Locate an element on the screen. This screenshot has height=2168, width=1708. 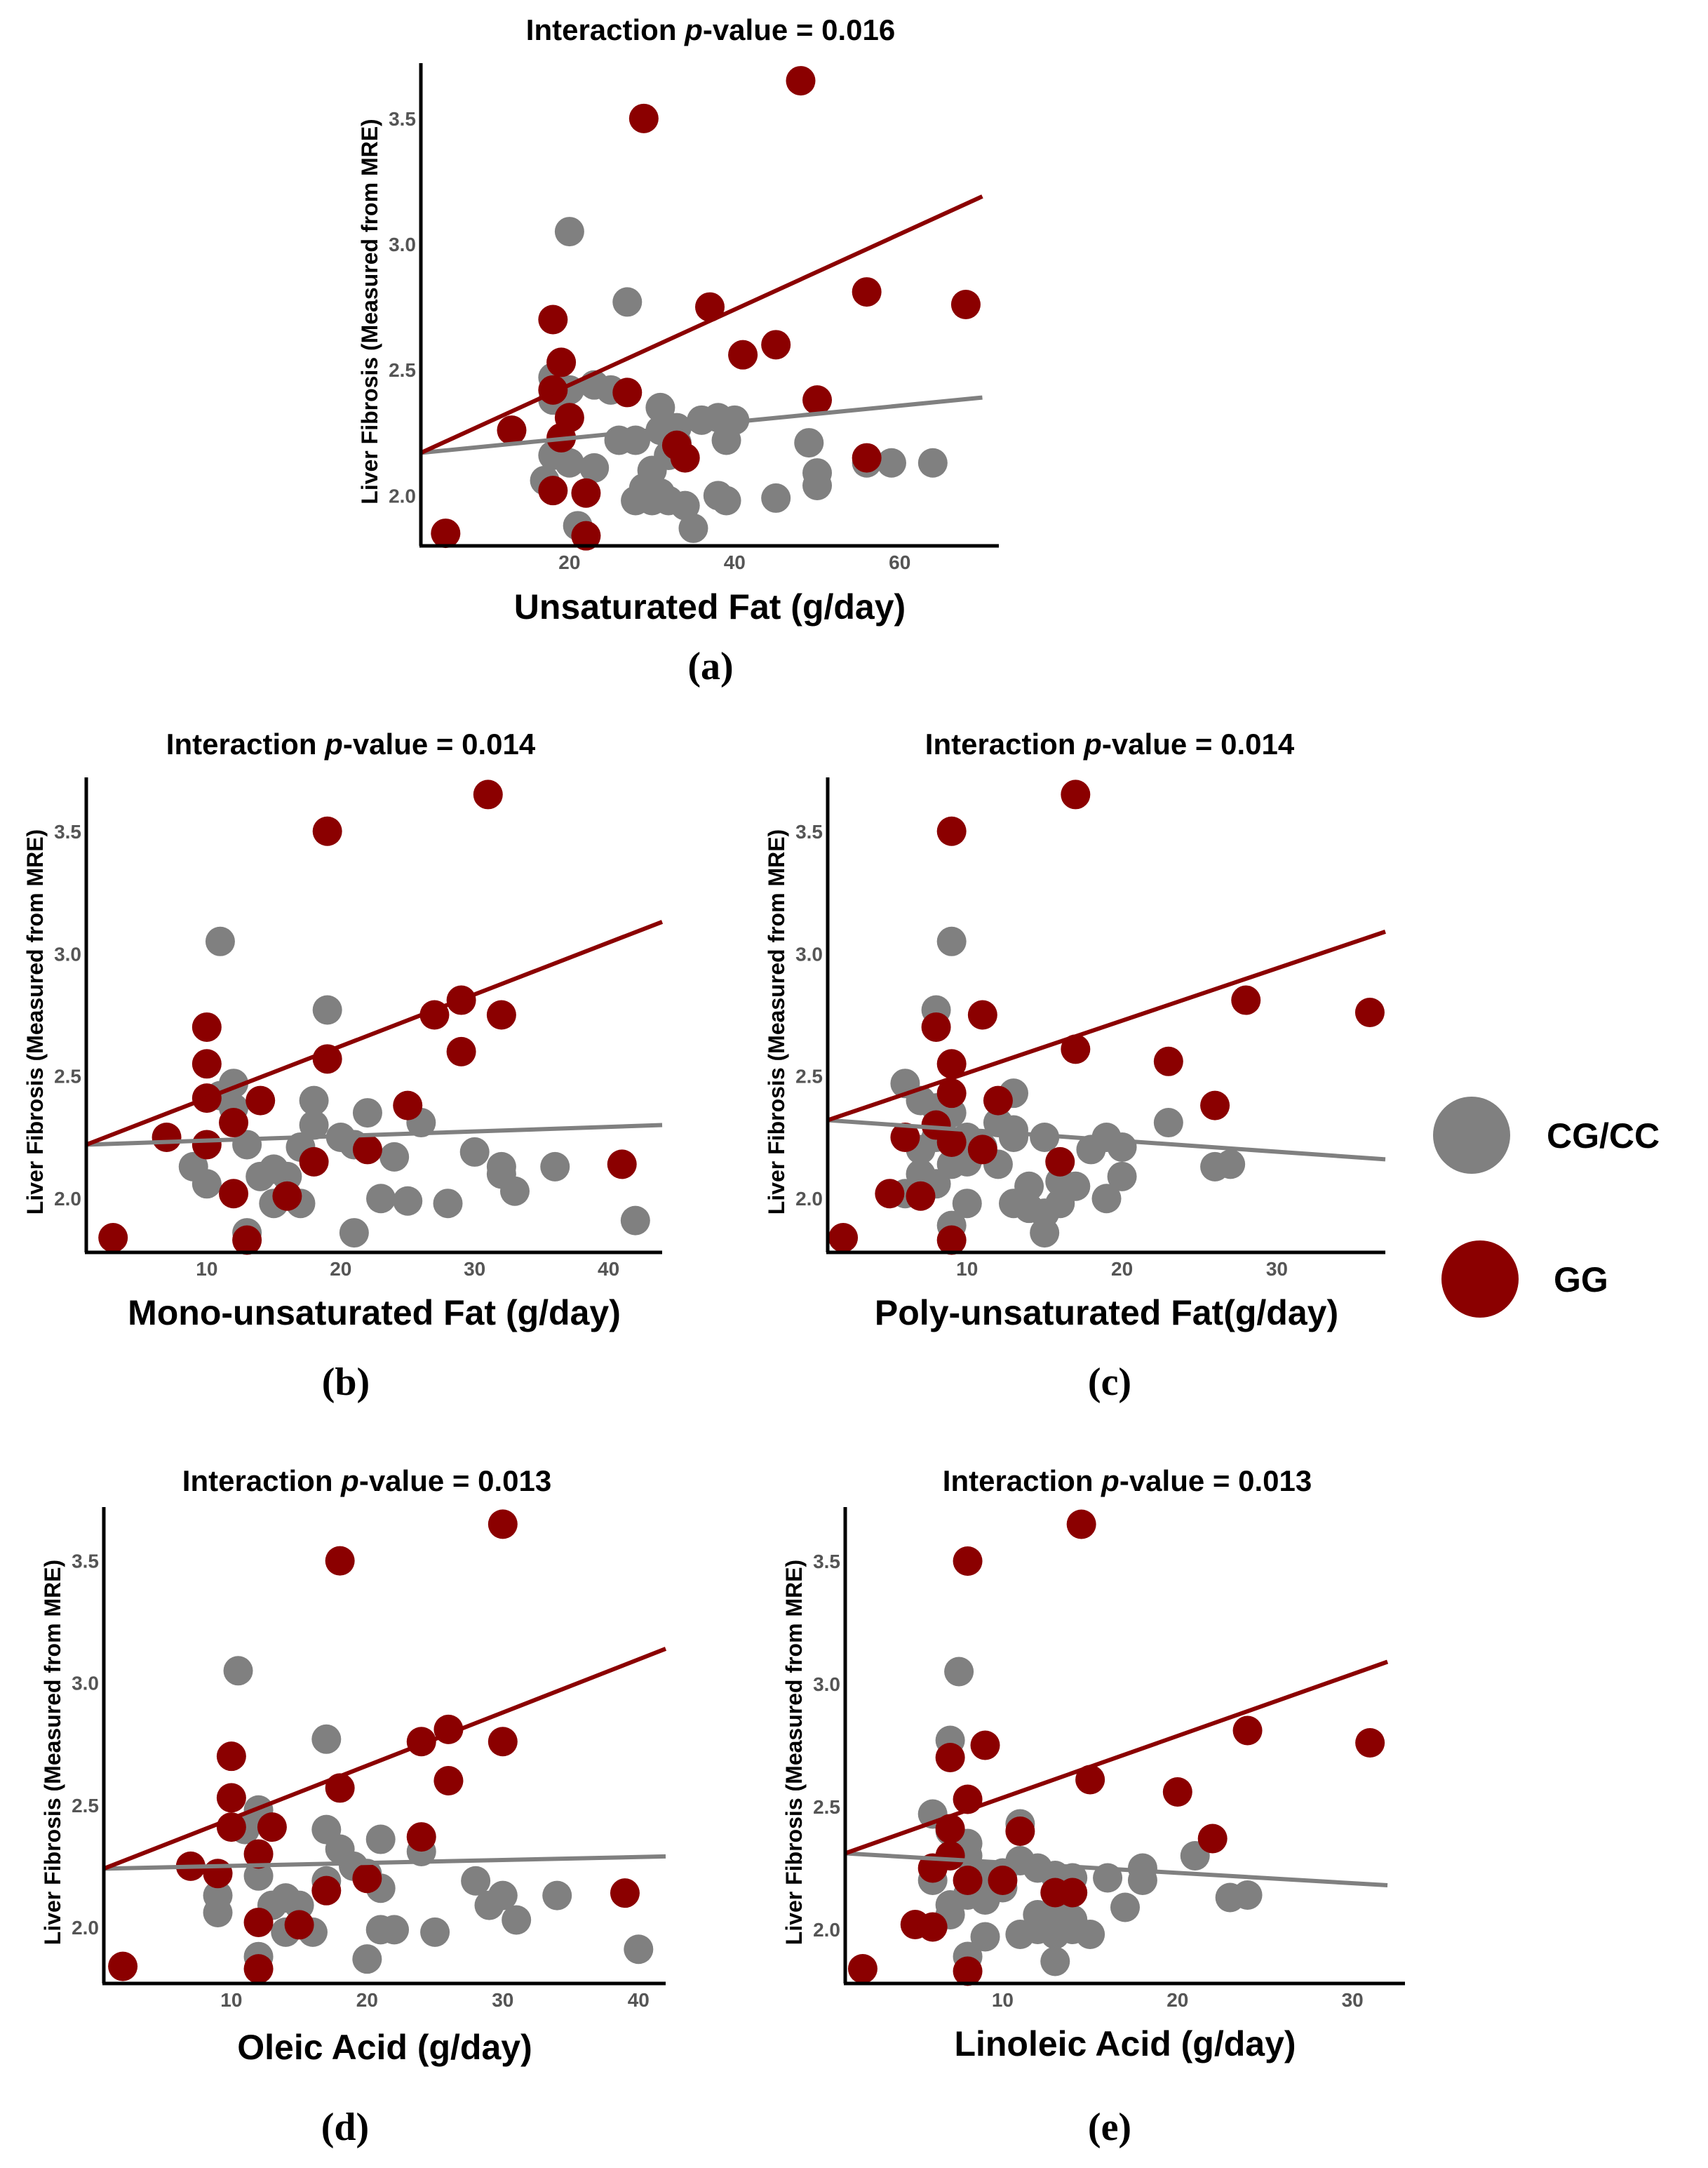
title-prefix: Interaction is located at coordinates (245, 744).